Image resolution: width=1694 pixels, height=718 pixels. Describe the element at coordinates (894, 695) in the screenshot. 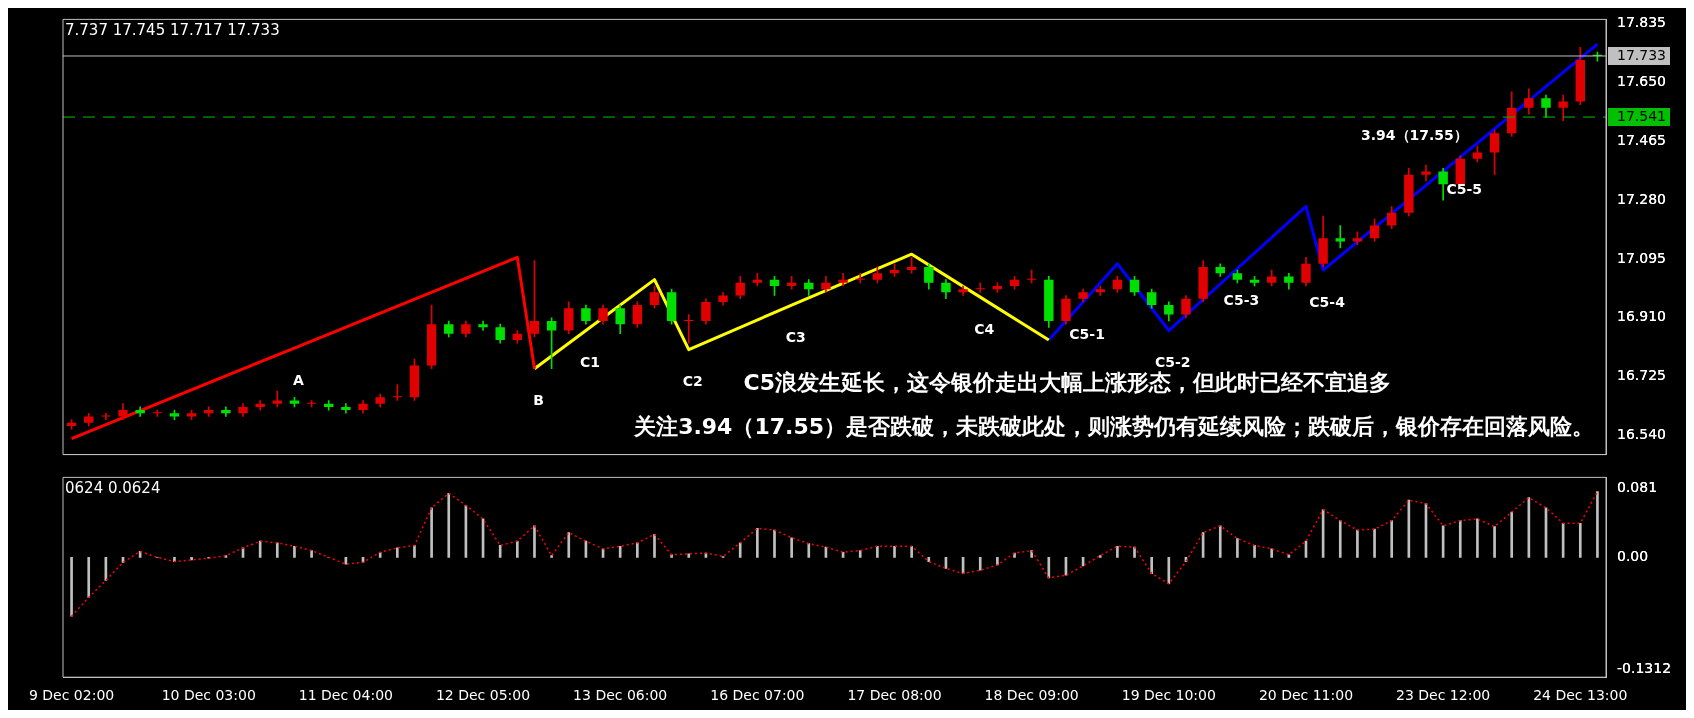

I see `x-tick-label: 17 Dec 08:00` at that location.